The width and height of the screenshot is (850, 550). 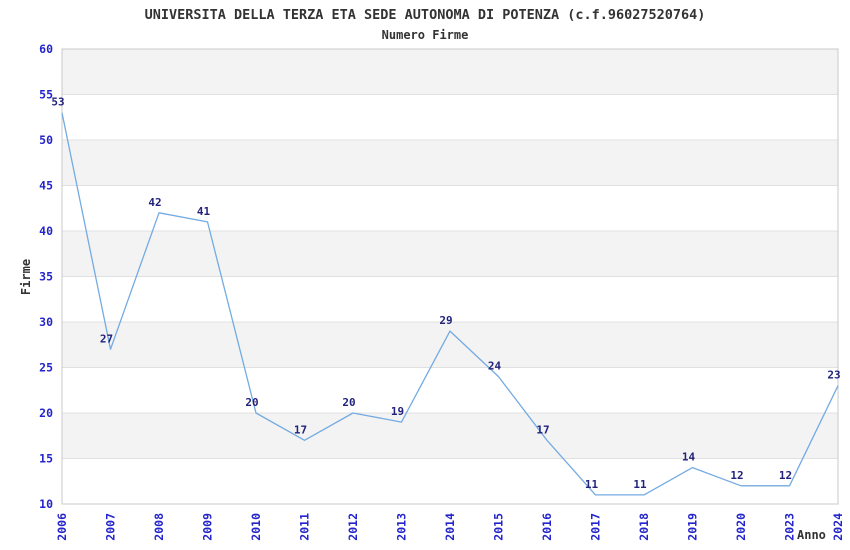 I want to click on y-tick-label: 10, so click(x=46, y=504).